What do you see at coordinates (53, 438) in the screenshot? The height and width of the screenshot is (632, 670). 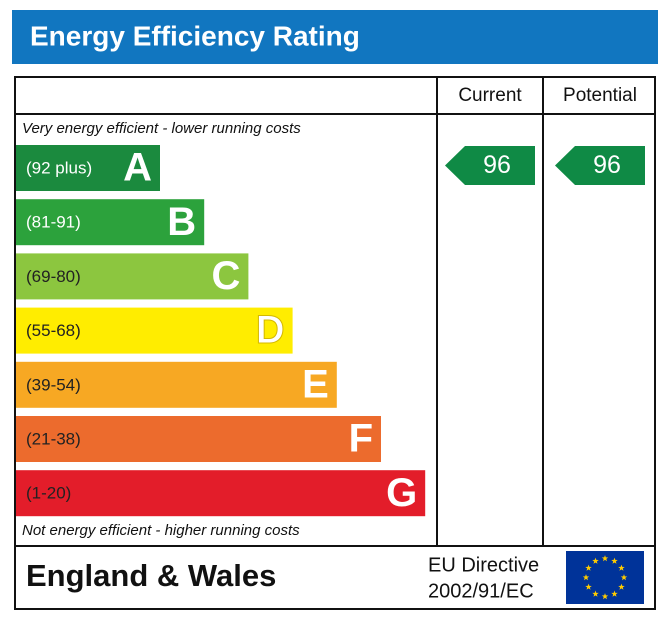 I see `band-range: (21-38)` at bounding box center [53, 438].